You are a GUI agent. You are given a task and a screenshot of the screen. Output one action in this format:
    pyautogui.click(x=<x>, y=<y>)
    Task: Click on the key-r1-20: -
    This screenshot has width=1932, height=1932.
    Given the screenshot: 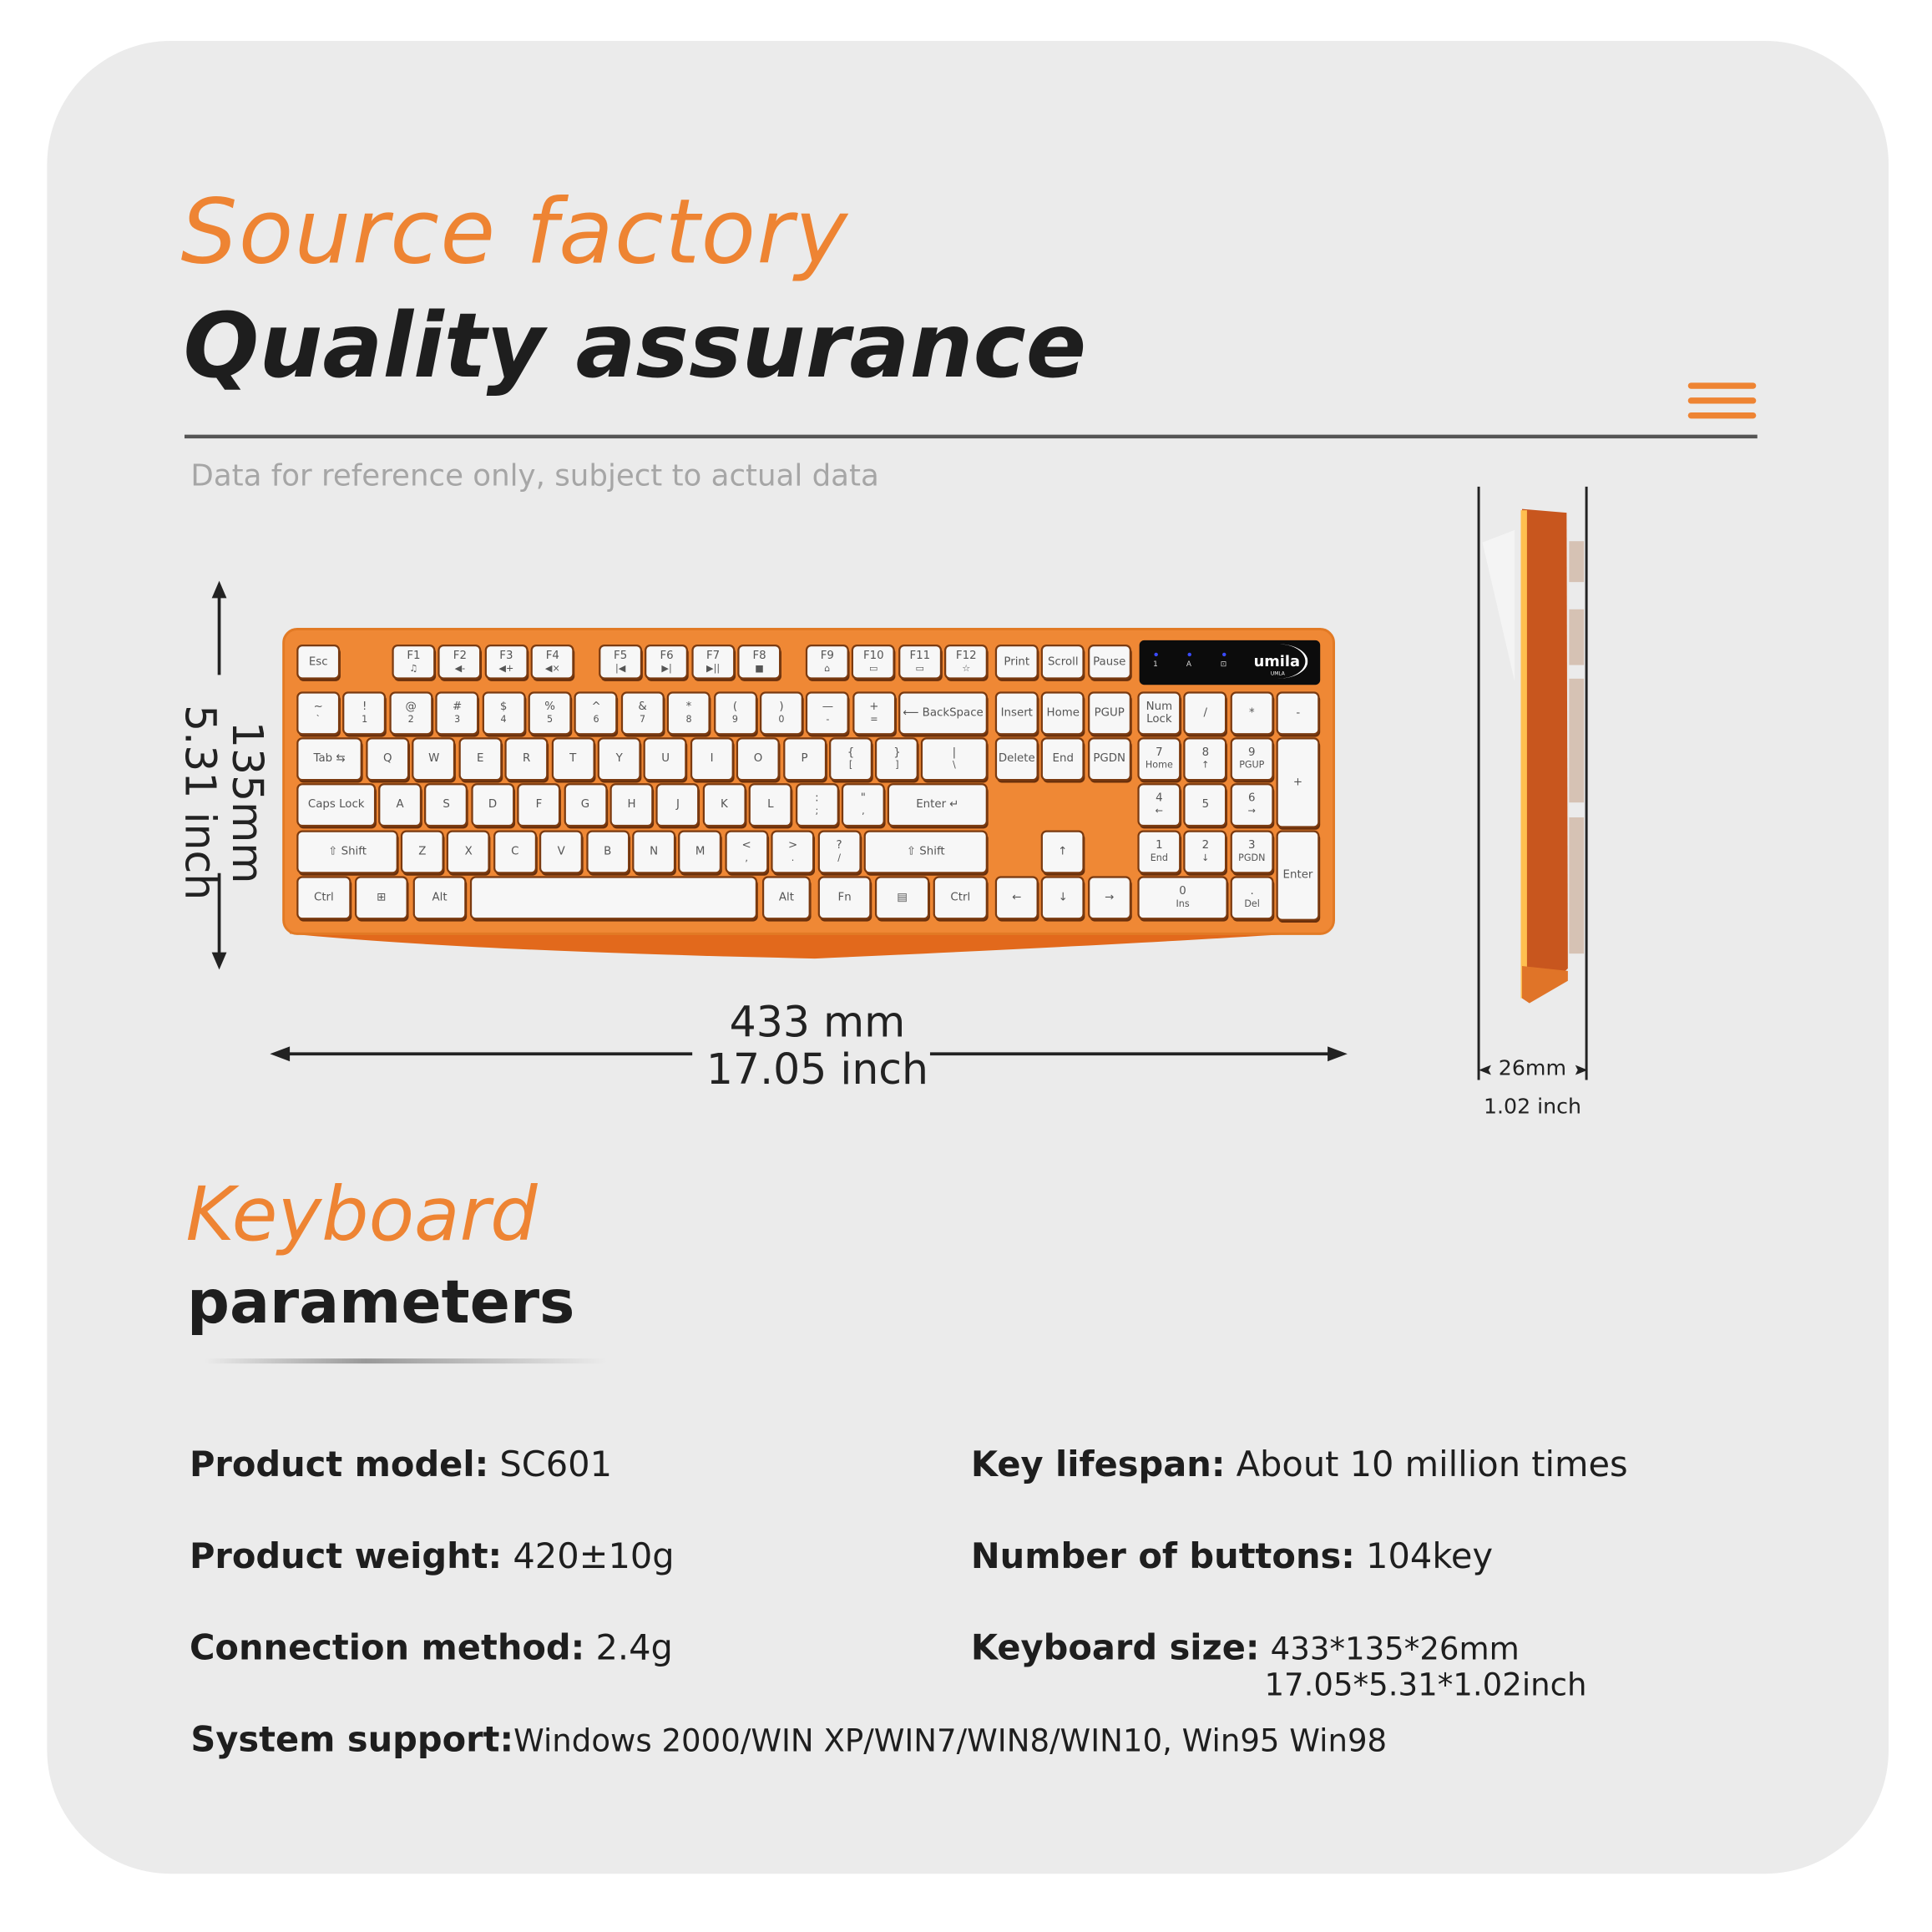 What is the action you would take?
    pyautogui.click(x=1298, y=713)
    